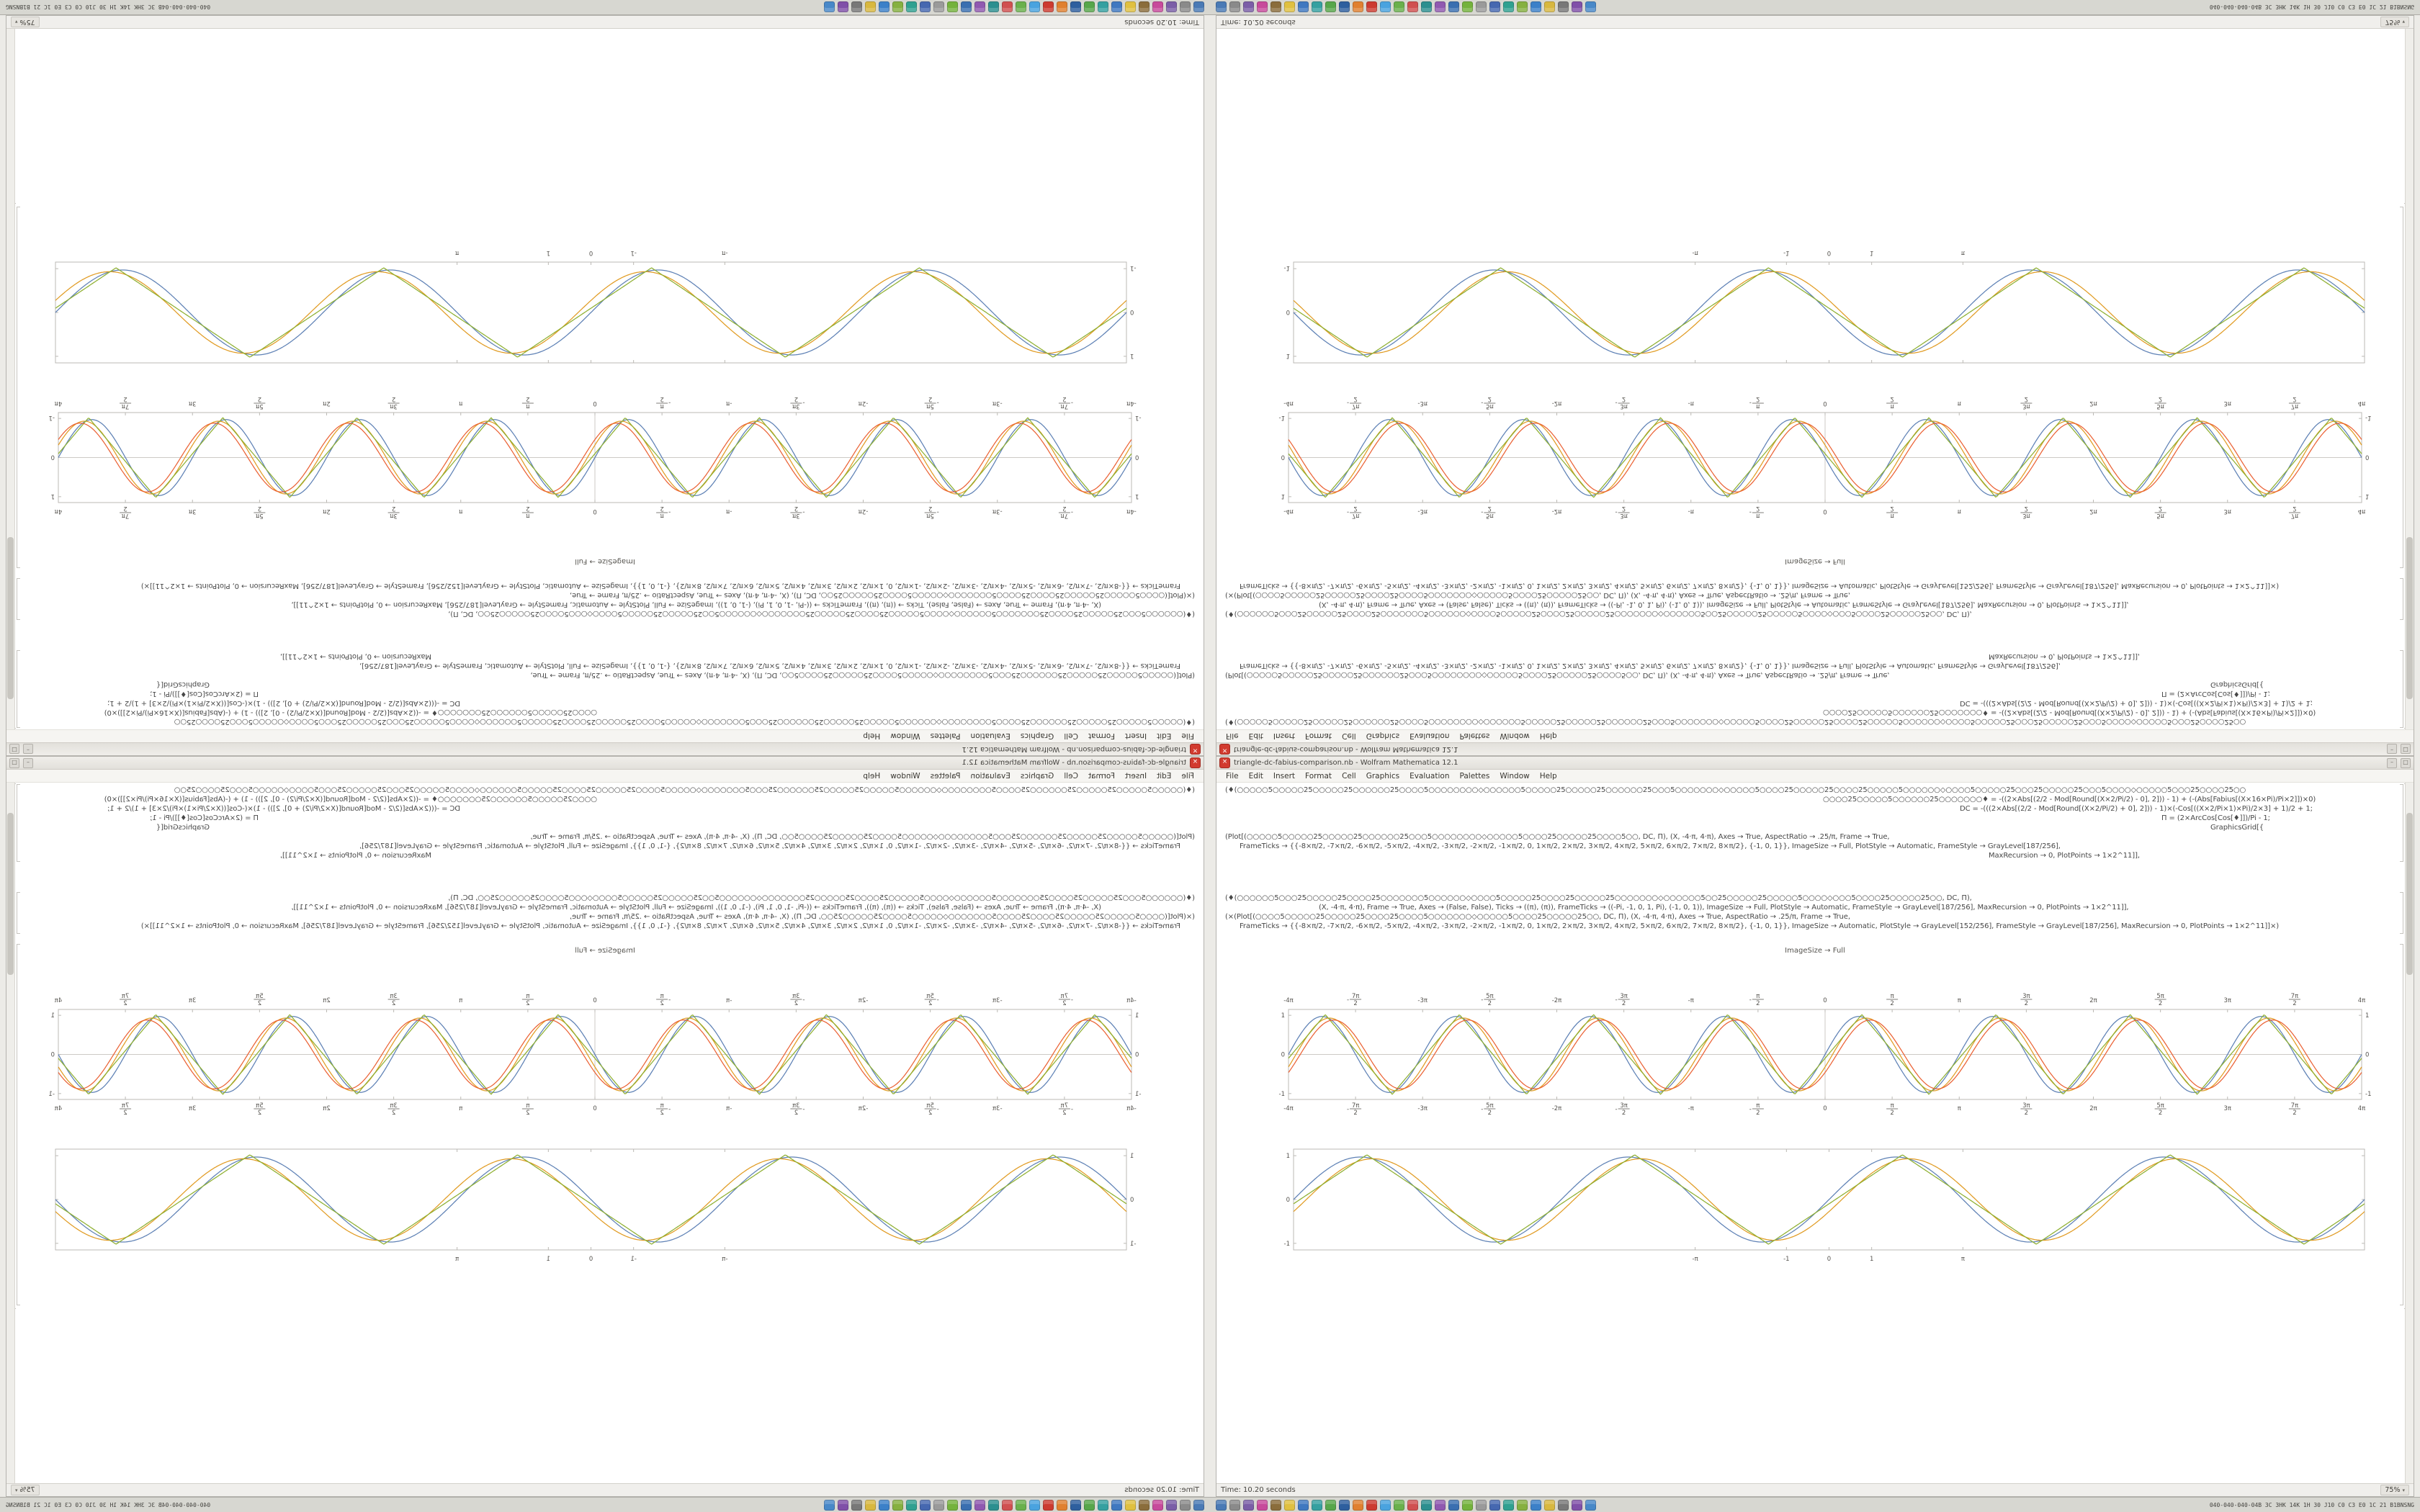 The height and width of the screenshot is (1512, 2420). I want to click on menu-item: Window, so click(1515, 775).